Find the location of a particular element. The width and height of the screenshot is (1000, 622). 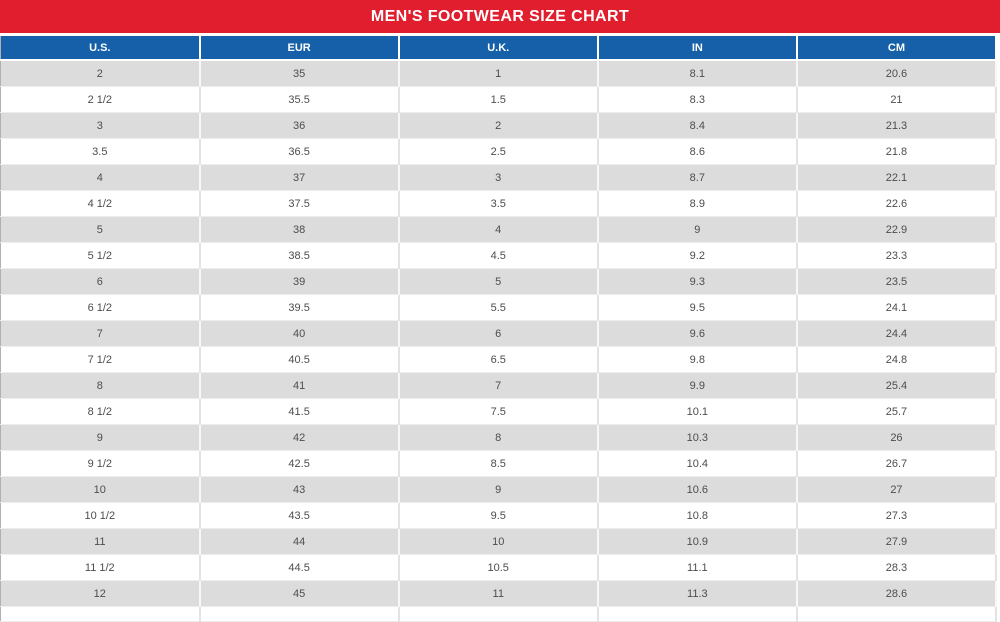

page-title: MEN'S FOOTWEAR SIZE CHART is located at coordinates (500, 16).